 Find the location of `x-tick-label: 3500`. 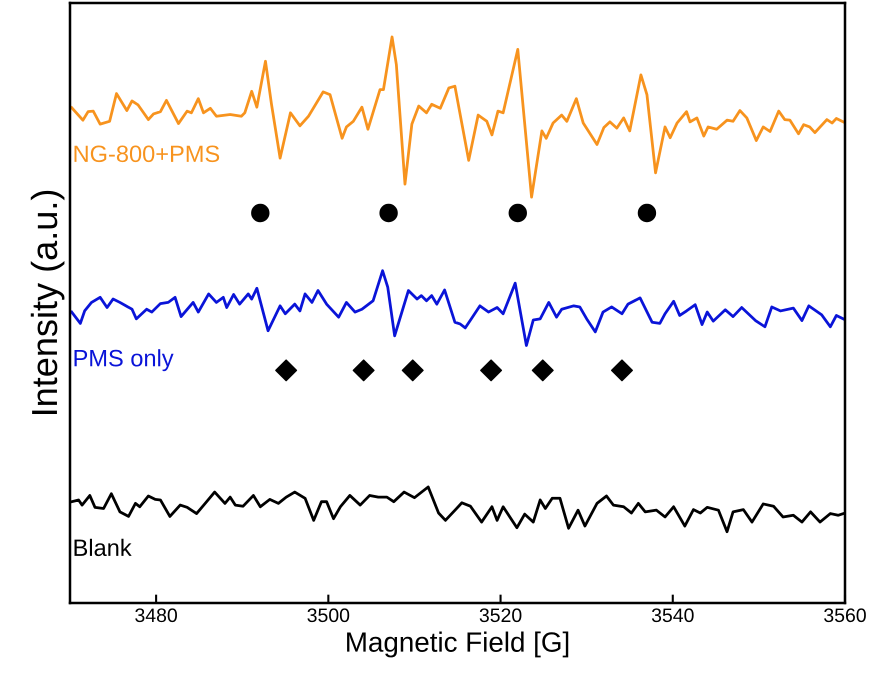

x-tick-label: 3500 is located at coordinates (328, 615).